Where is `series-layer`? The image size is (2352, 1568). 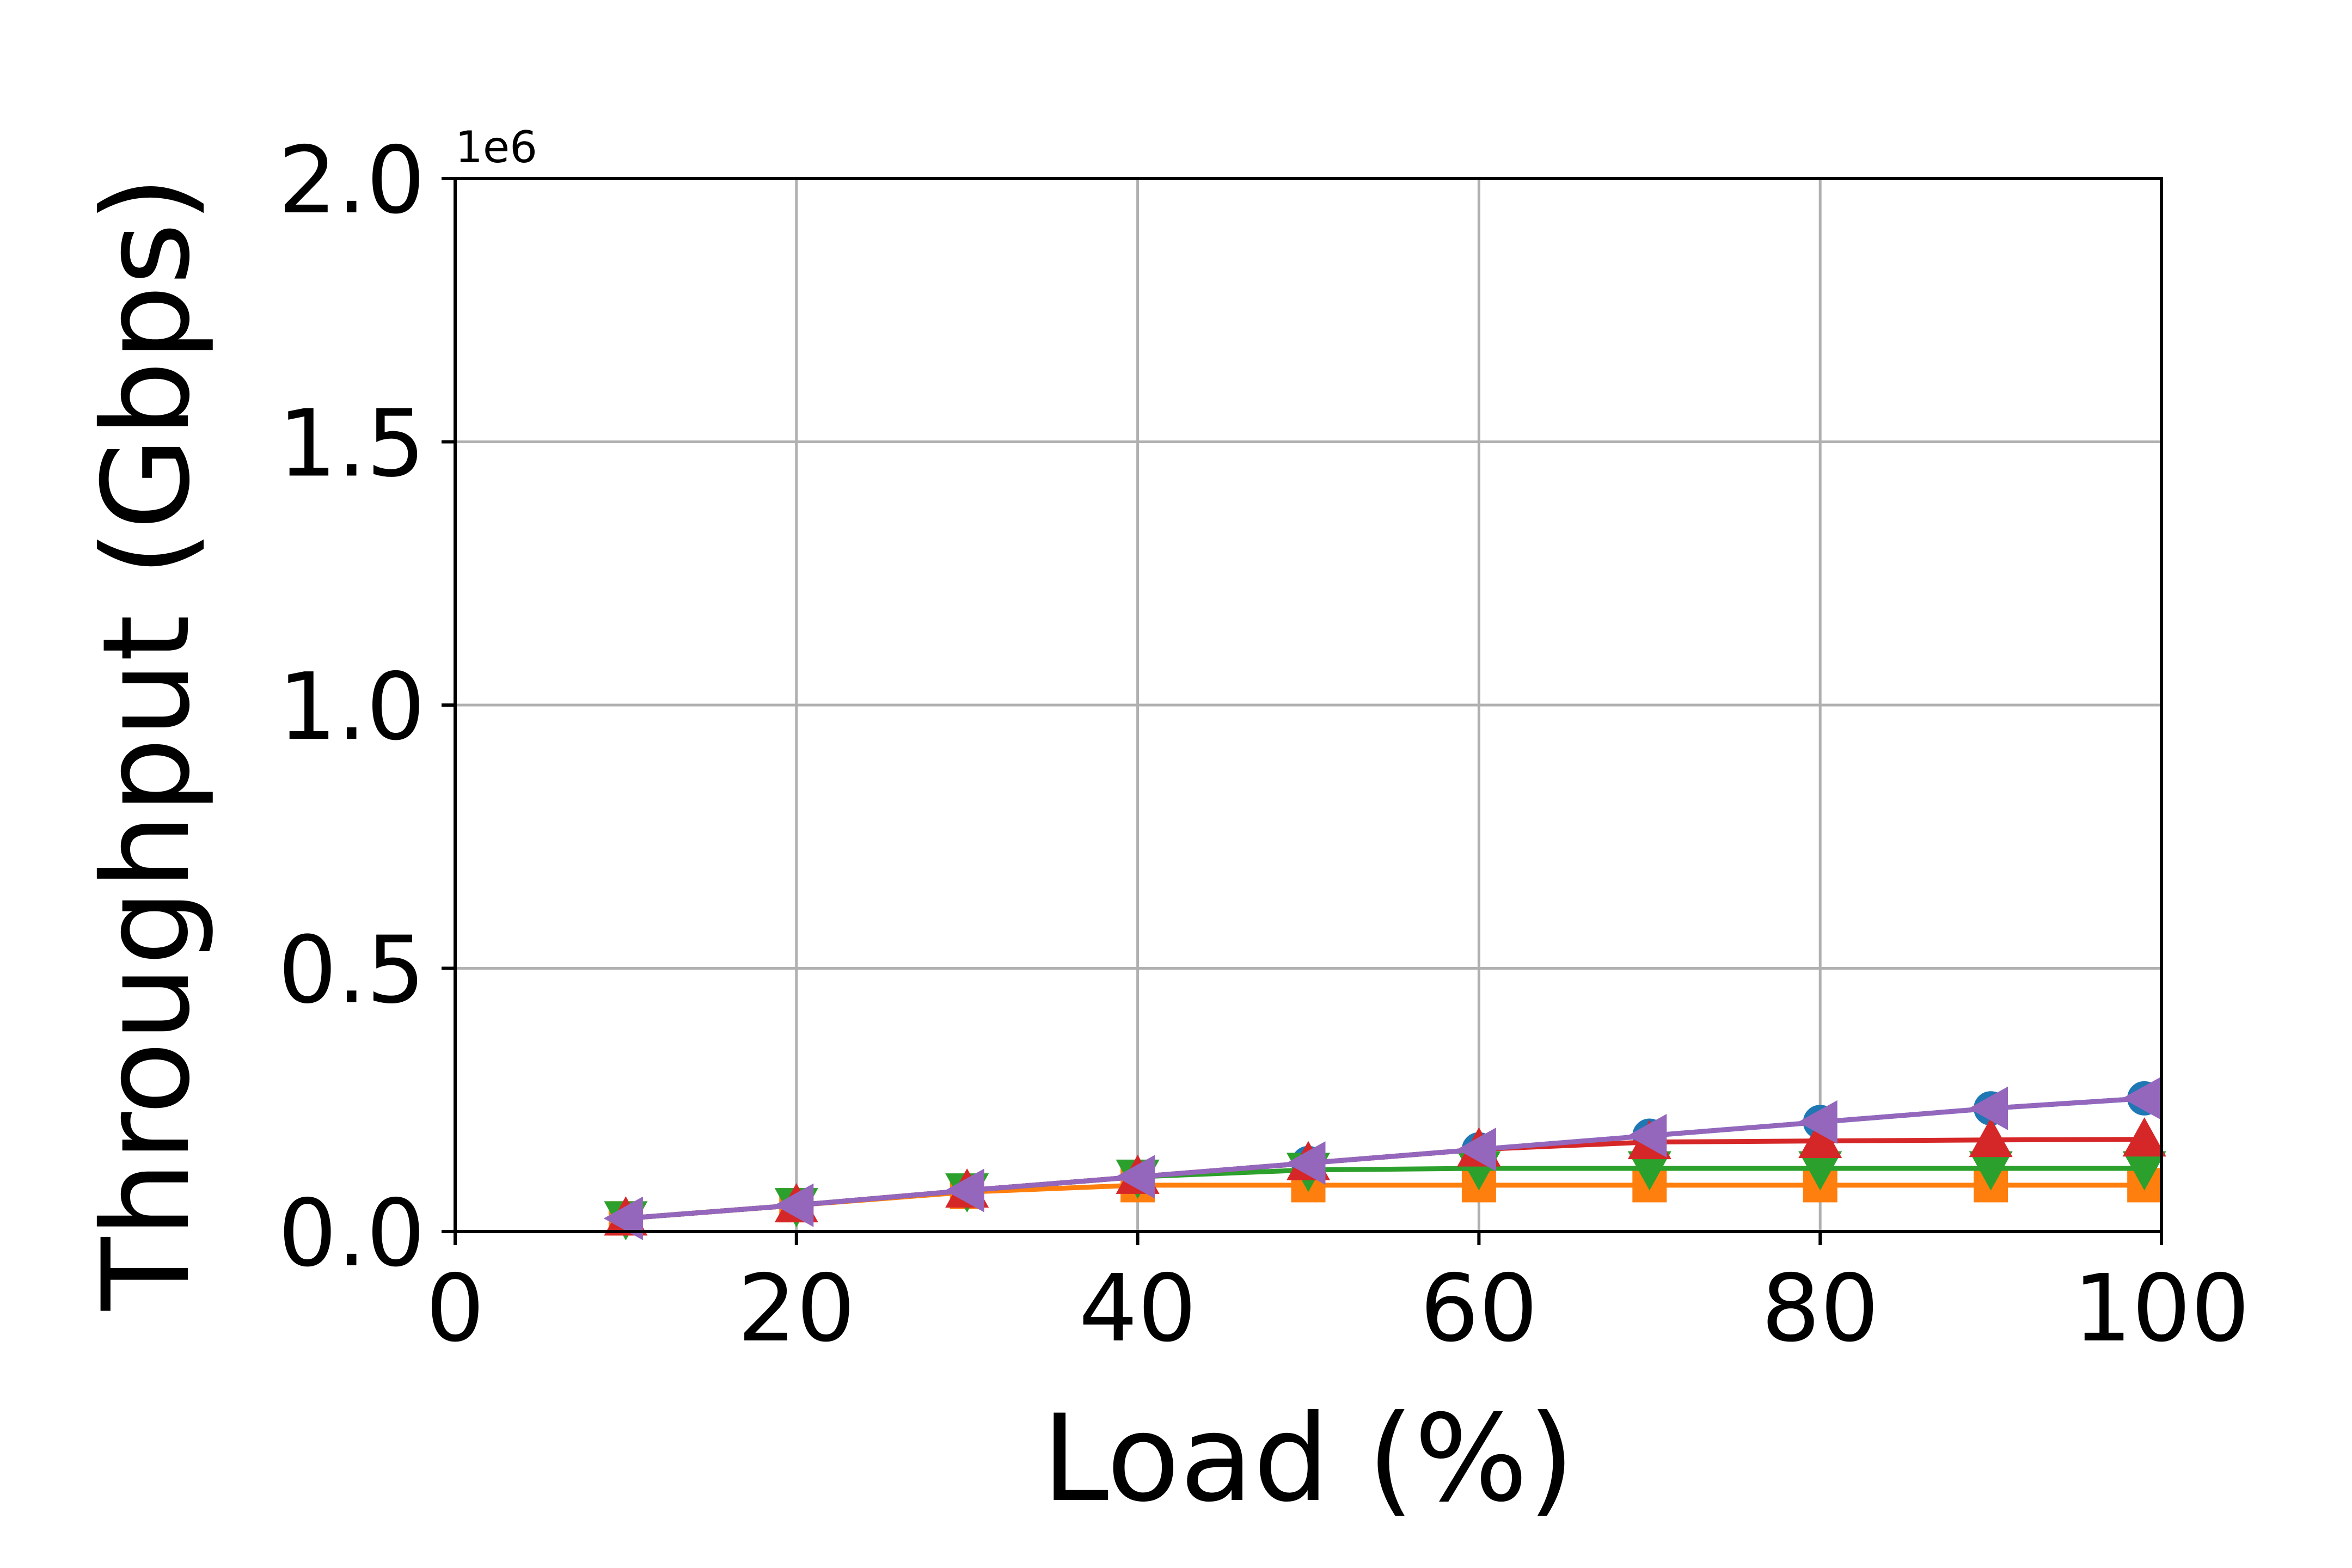 series-layer is located at coordinates (1384, 1158).